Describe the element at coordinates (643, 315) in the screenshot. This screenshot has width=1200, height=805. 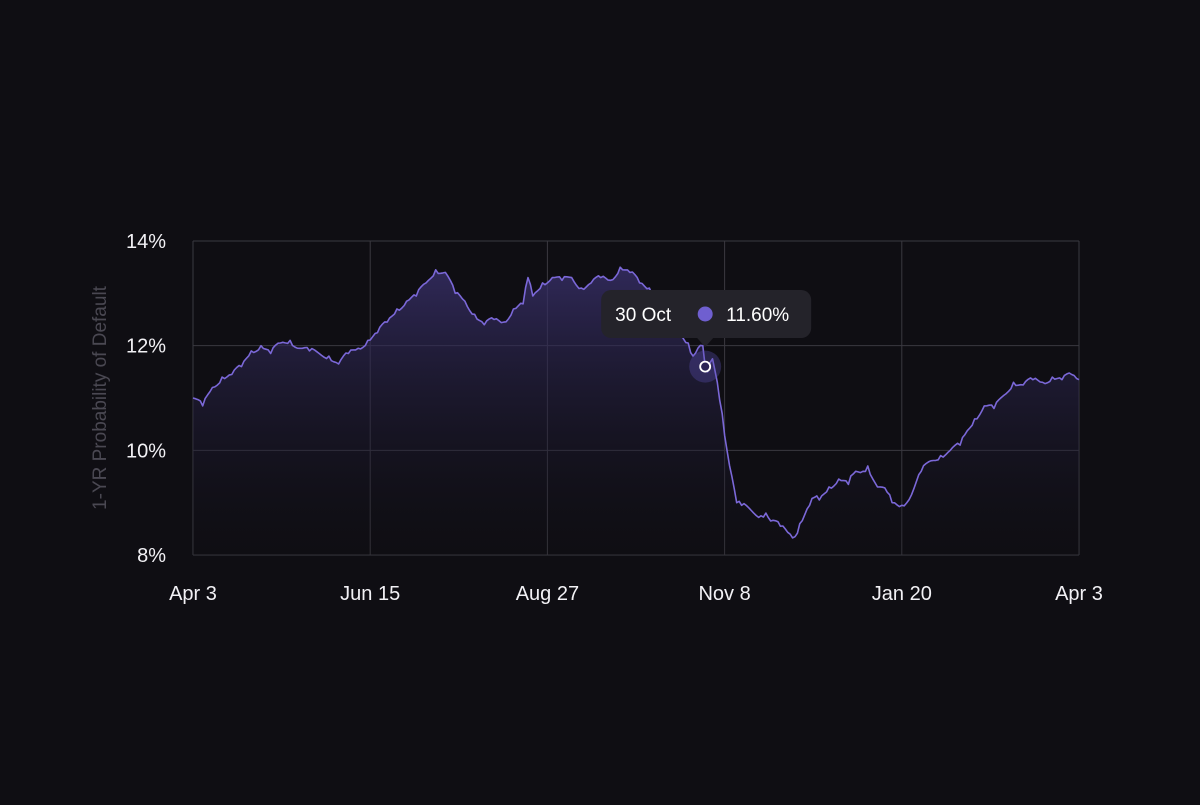
I see `tooltip-date: 30 Oct` at that location.